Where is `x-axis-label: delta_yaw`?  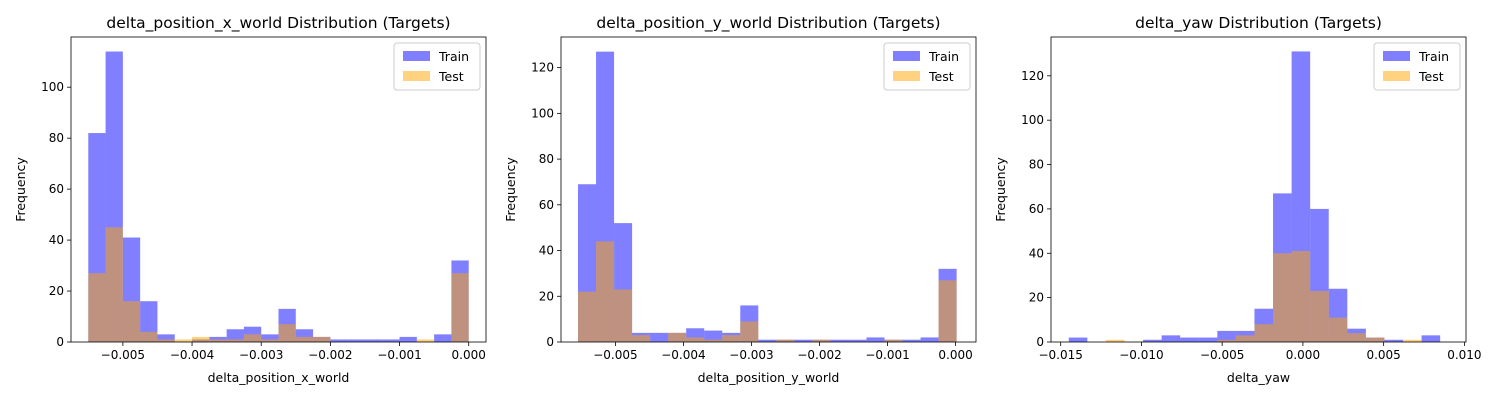
x-axis-label: delta_yaw is located at coordinates (1258, 377).